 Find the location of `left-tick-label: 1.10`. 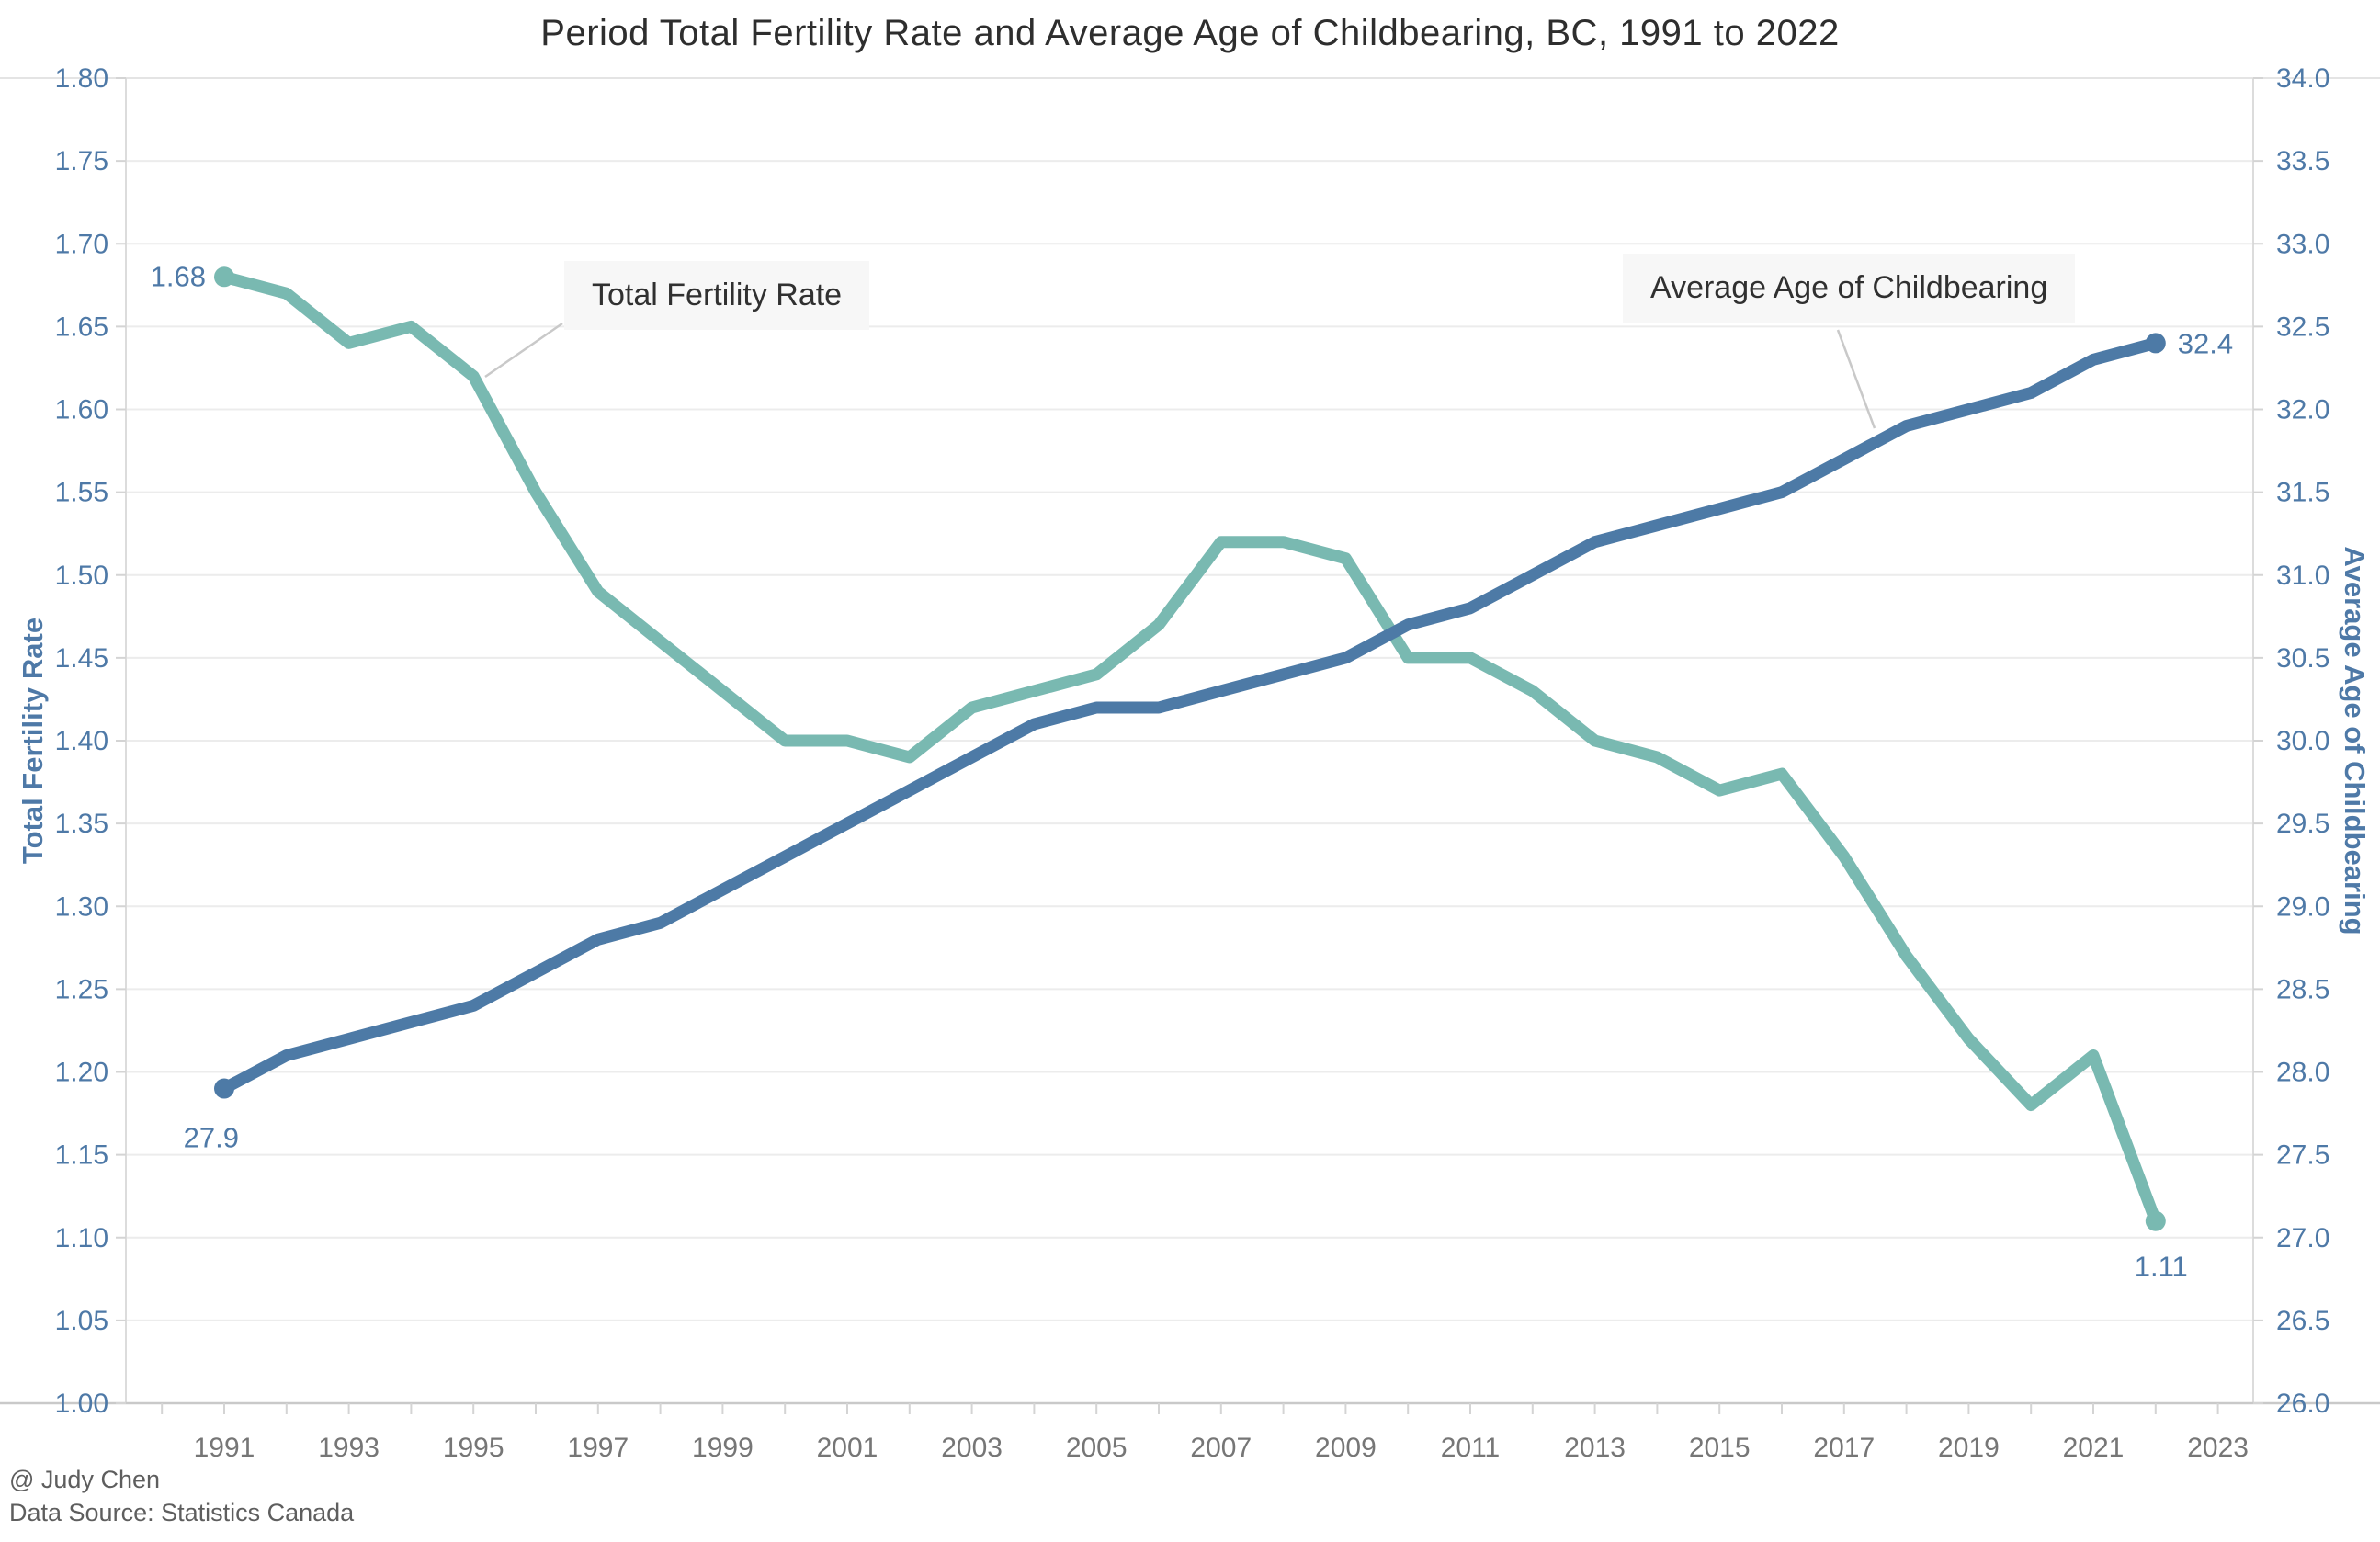

left-tick-label: 1.10 is located at coordinates (81, 1238).